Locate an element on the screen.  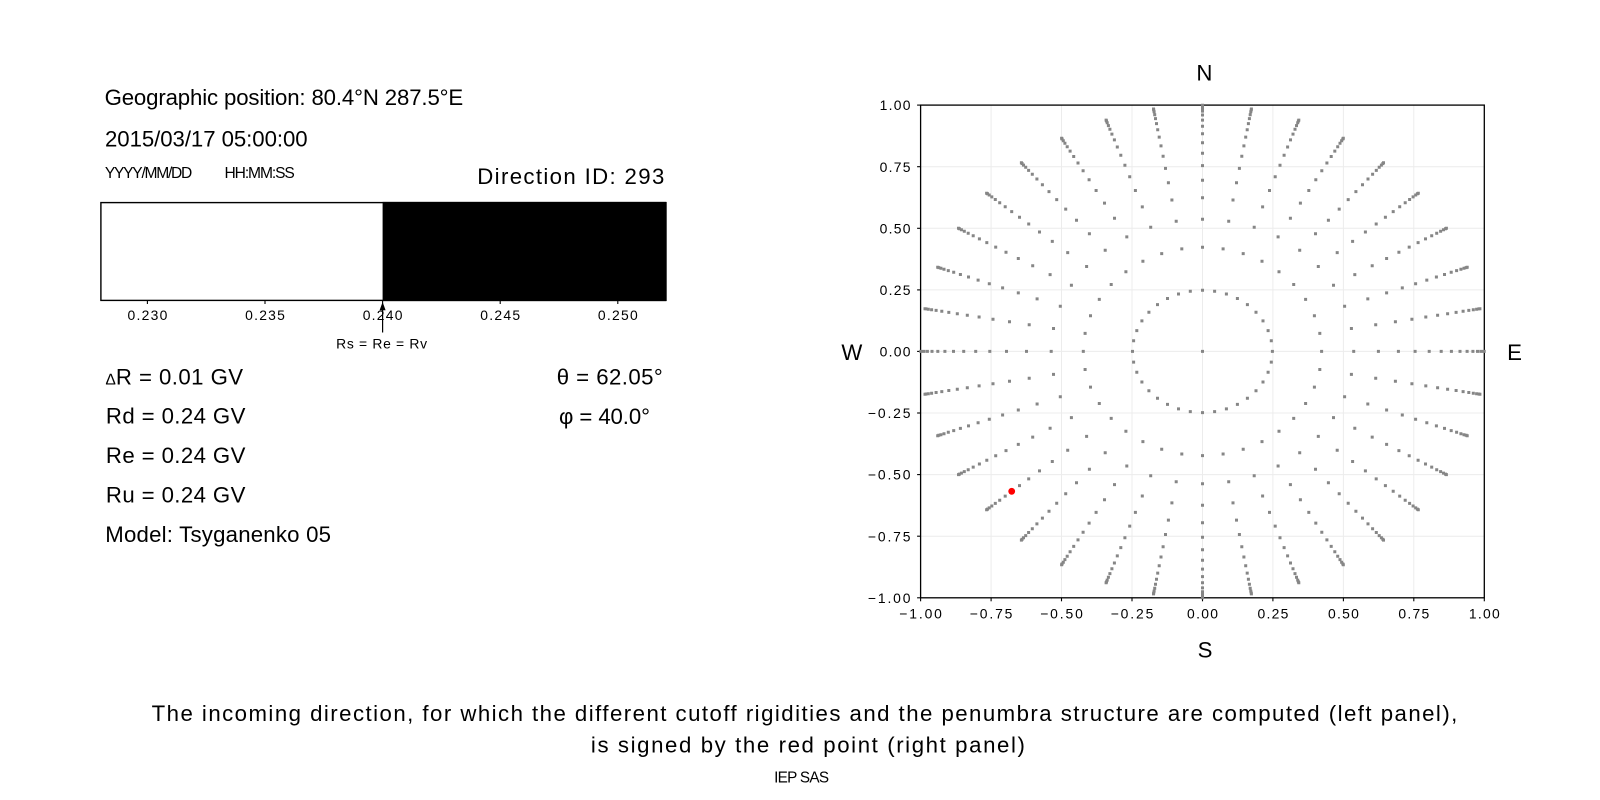
svg-text: E is located at coordinates (1514, 352).